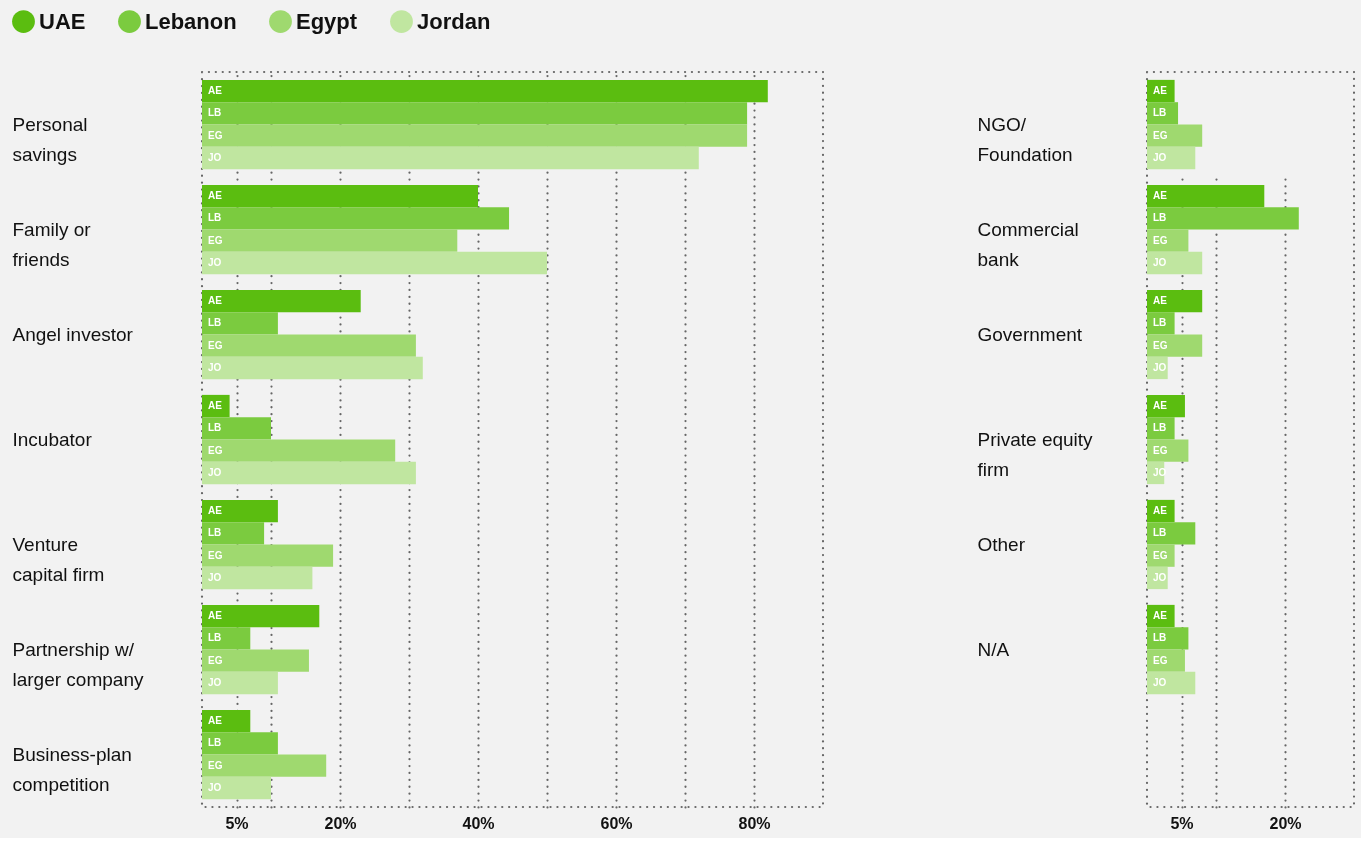  Describe the element at coordinates (1001, 544) in the screenshot. I see `y-tick-label: Other` at that location.